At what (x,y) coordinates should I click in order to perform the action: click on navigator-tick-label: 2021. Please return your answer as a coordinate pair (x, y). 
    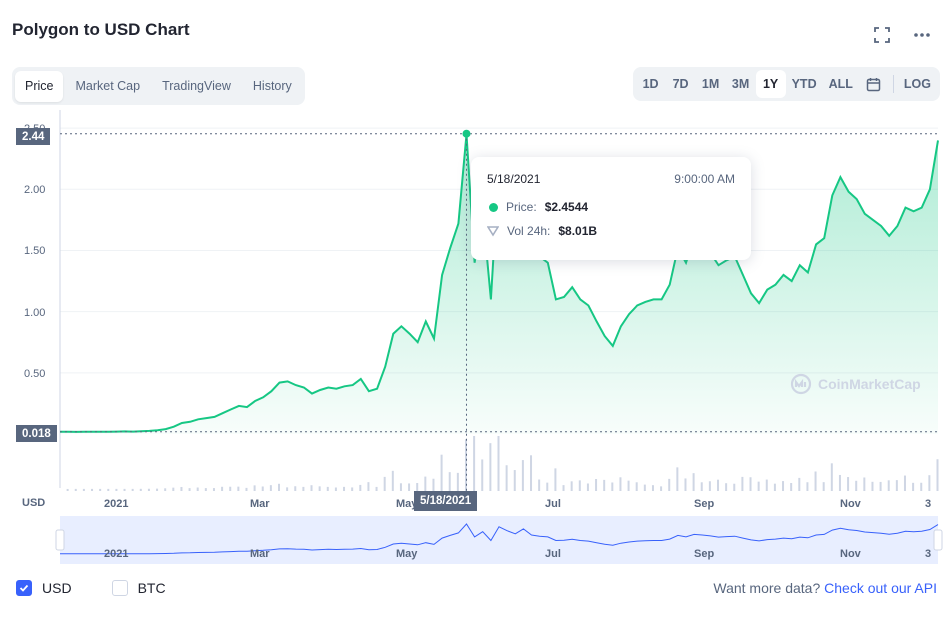
    Looking at the image, I should click on (116, 554).